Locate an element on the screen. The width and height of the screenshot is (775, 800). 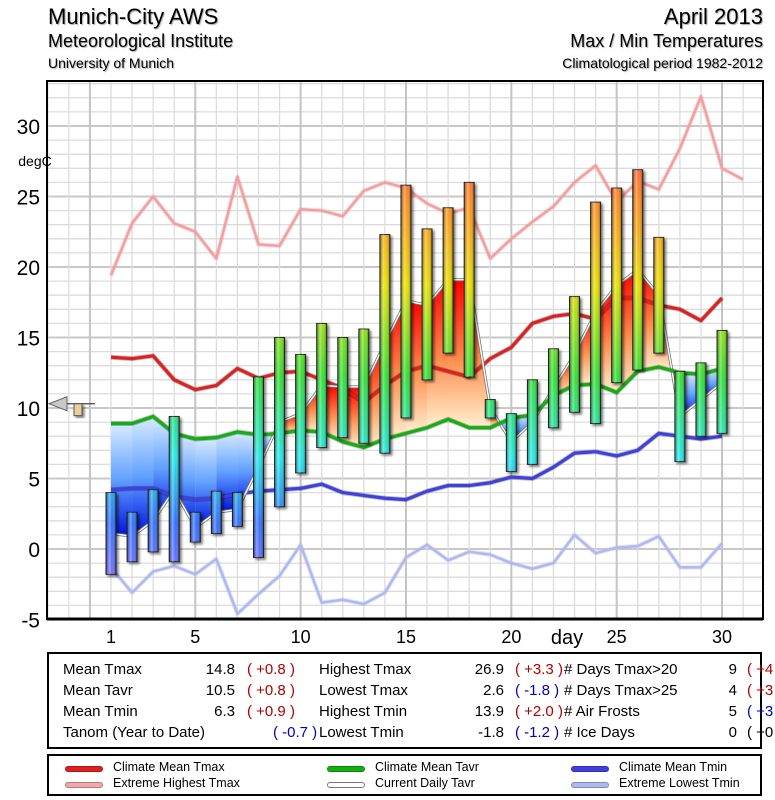
x-tick-label: 1 is located at coordinates (111, 637).